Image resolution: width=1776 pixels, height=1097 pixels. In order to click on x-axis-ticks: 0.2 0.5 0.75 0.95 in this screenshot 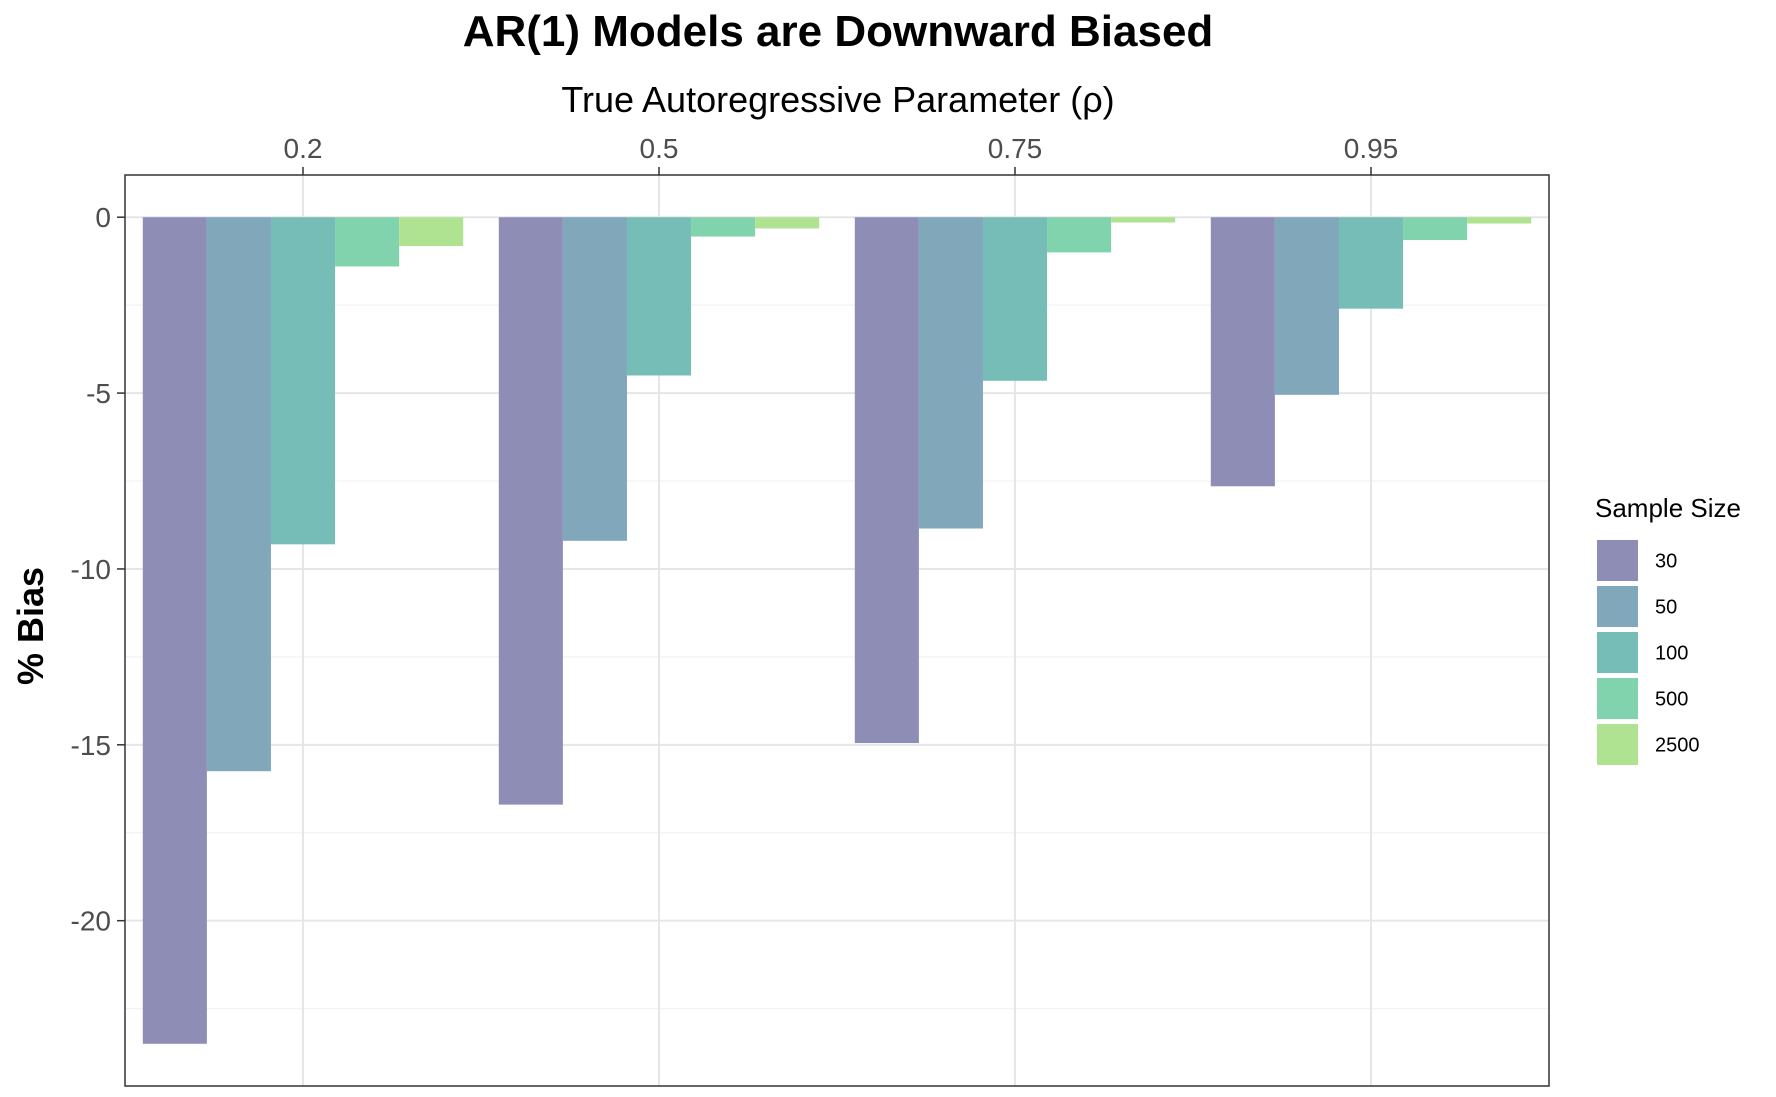, I will do `click(841, 154)`.